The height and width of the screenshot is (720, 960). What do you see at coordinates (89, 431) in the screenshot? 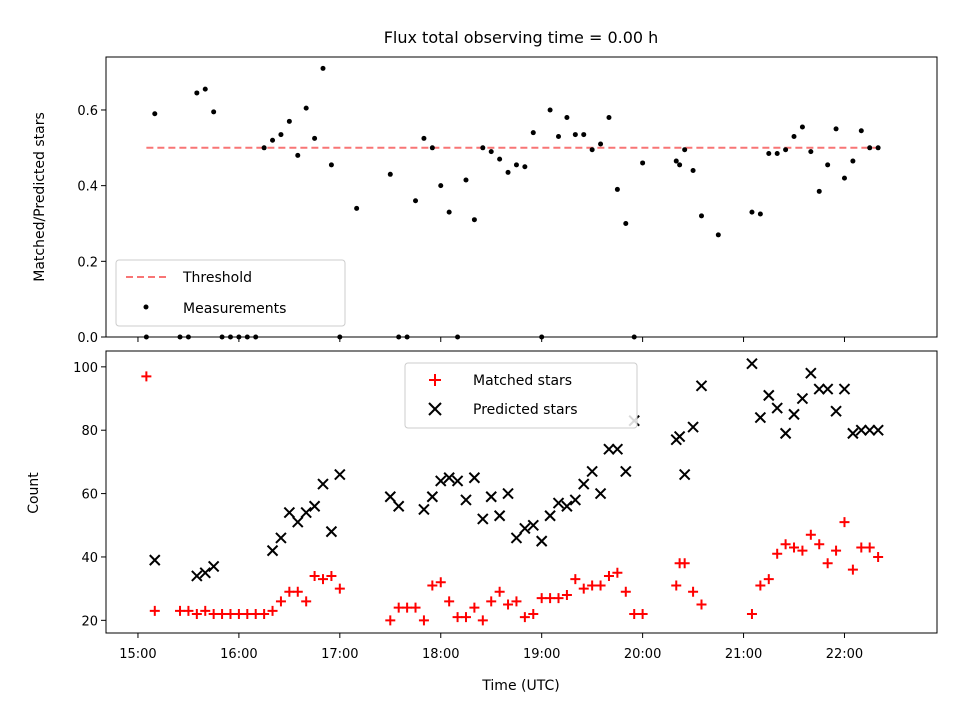
I see `bottom-y-tick-label: 80` at bounding box center [89, 431].